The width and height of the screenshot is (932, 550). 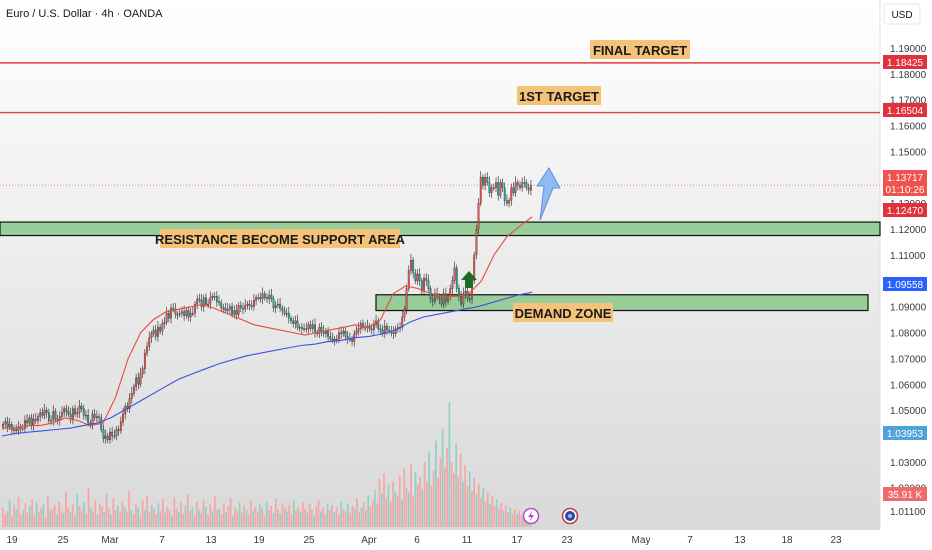 What do you see at coordinates (905, 211) in the screenshot?
I see `svg-text: 1.12470` at bounding box center [905, 211].